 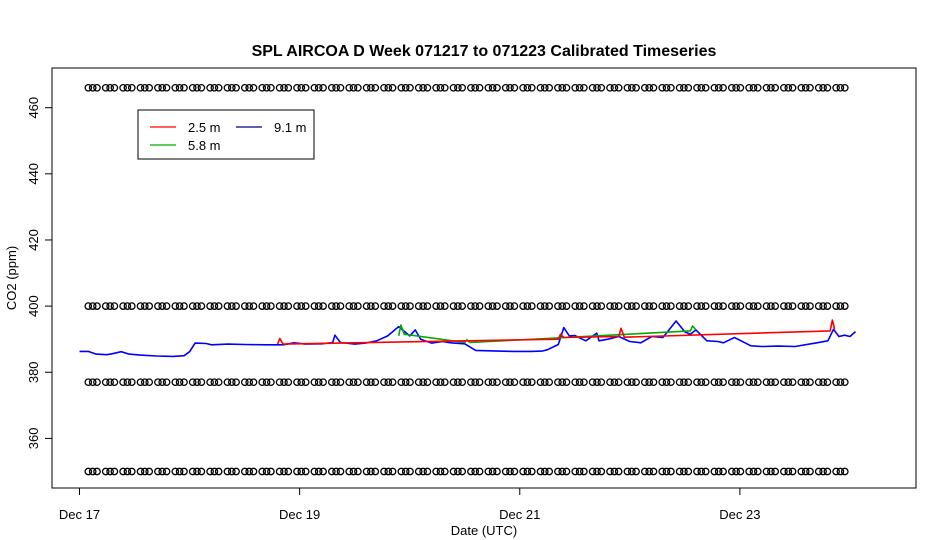 I want to click on y-tick-label: 400, so click(x=33, y=306).